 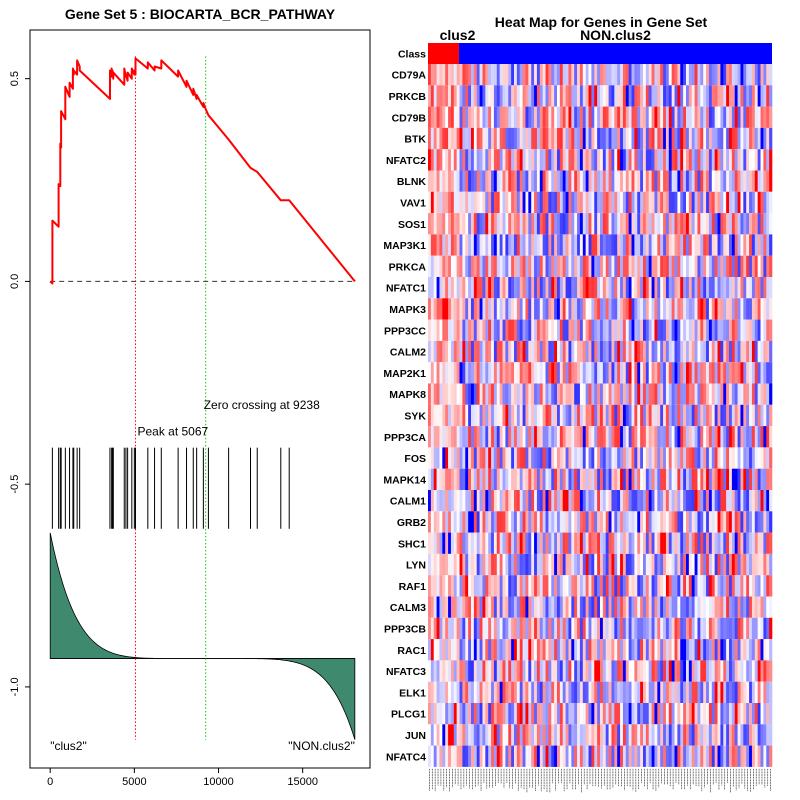 I want to click on gene-label: BTK, so click(x=415, y=140).